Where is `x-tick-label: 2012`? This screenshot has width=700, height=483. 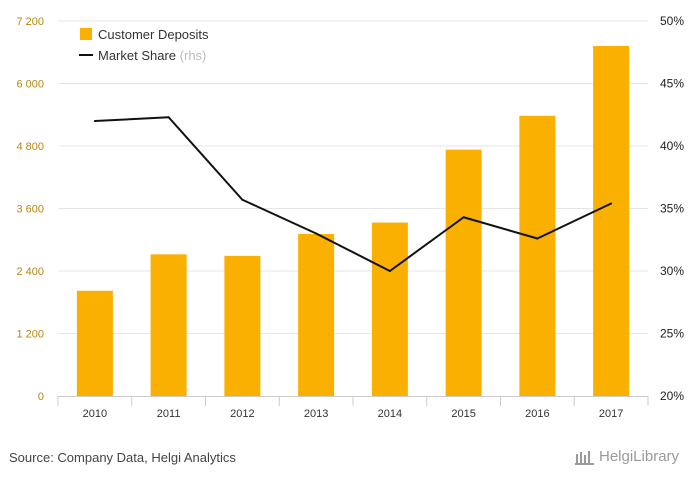
x-tick-label: 2012 is located at coordinates (242, 414).